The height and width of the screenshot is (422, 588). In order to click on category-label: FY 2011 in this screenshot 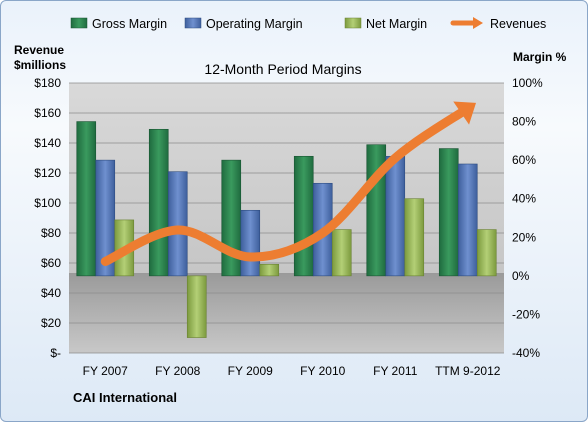, I will do `click(395, 371)`.